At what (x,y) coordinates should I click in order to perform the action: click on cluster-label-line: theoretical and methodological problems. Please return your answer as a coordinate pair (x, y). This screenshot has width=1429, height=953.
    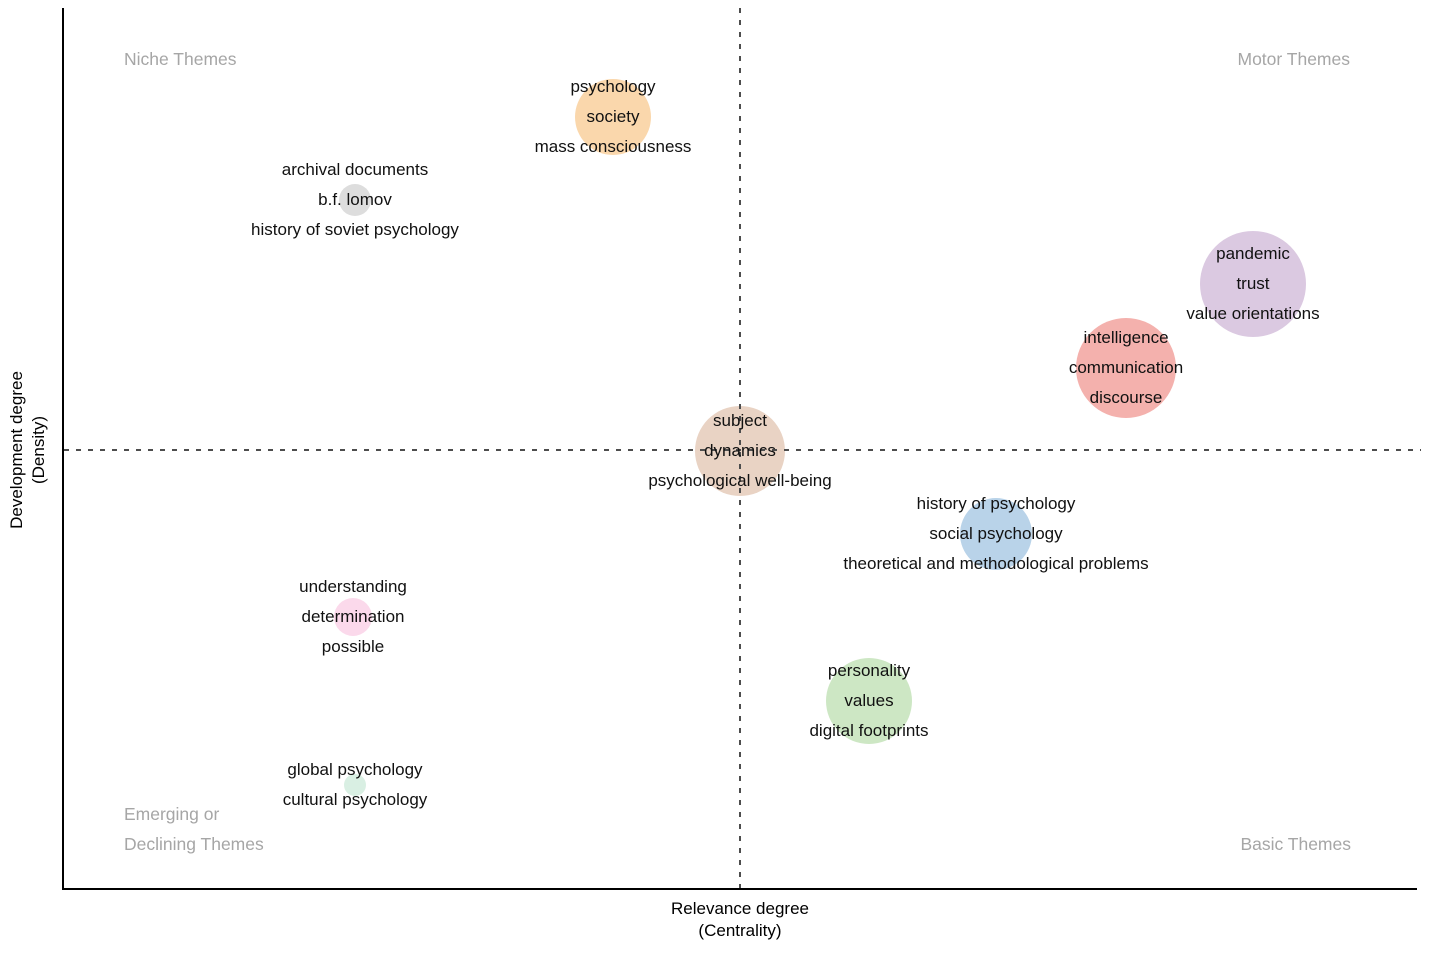
    Looking at the image, I should click on (996, 563).